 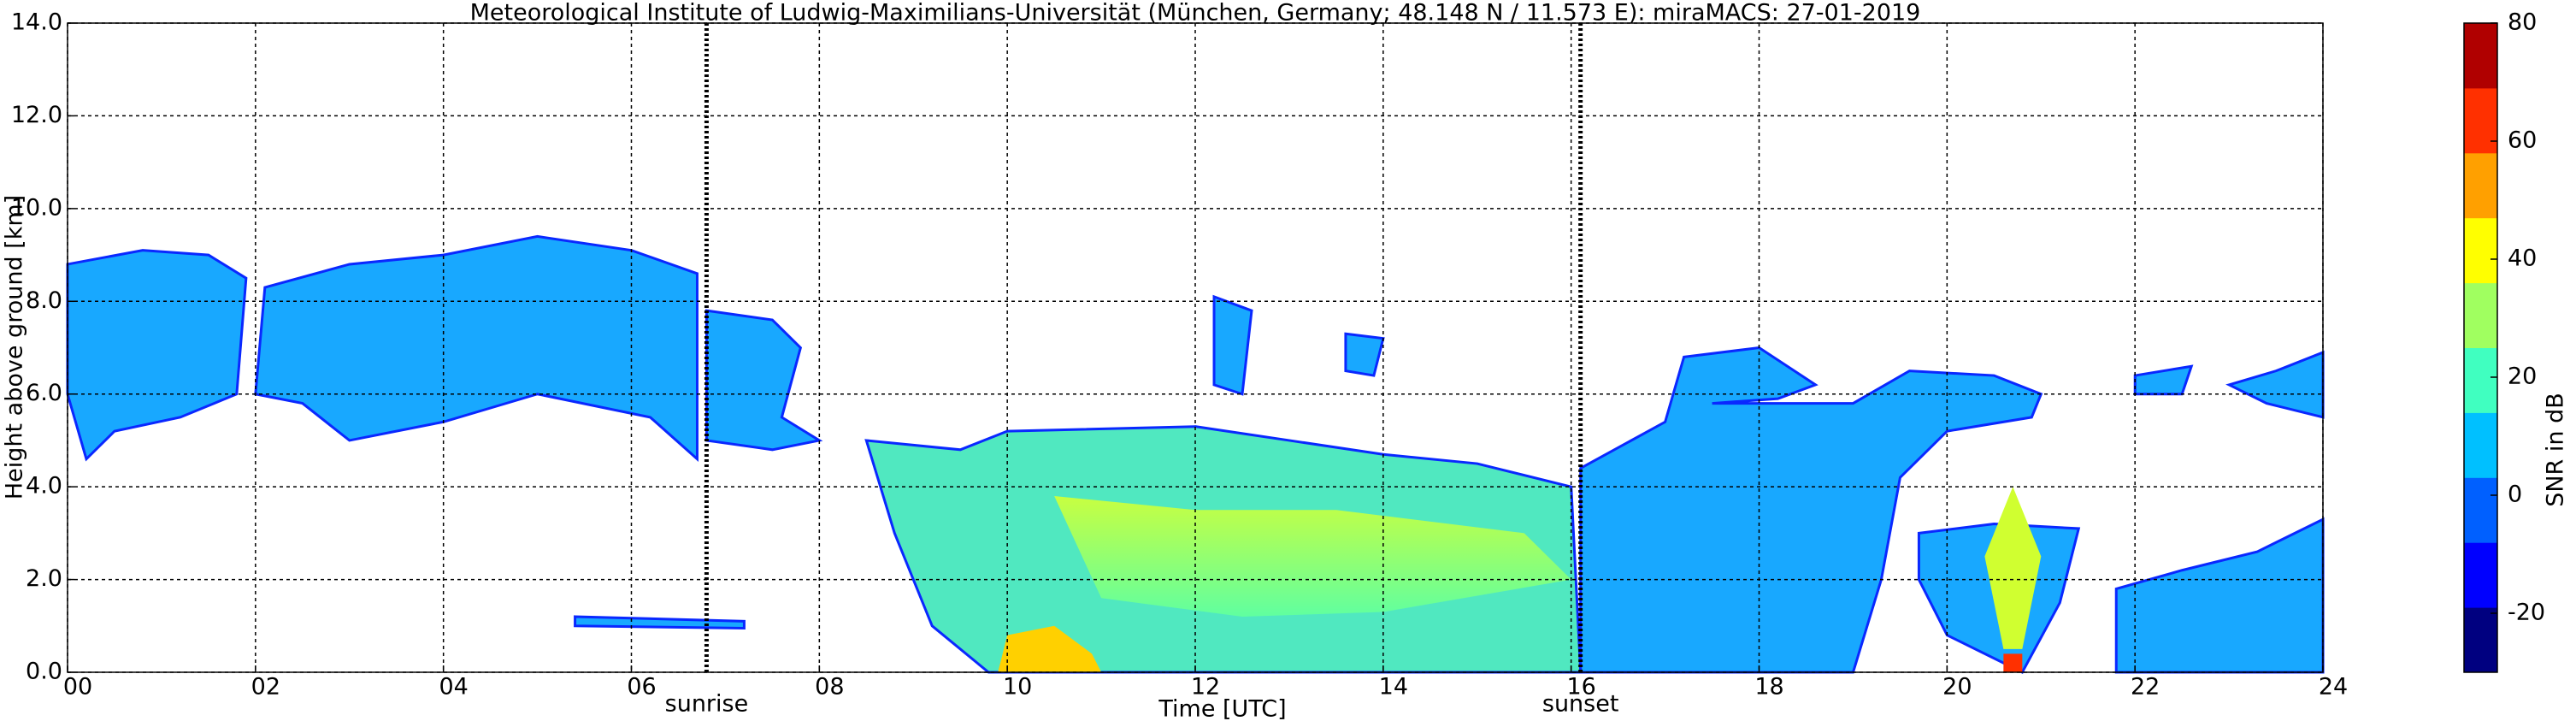 What do you see at coordinates (1957, 687) in the screenshot?
I see `x-tick-label: 20` at bounding box center [1957, 687].